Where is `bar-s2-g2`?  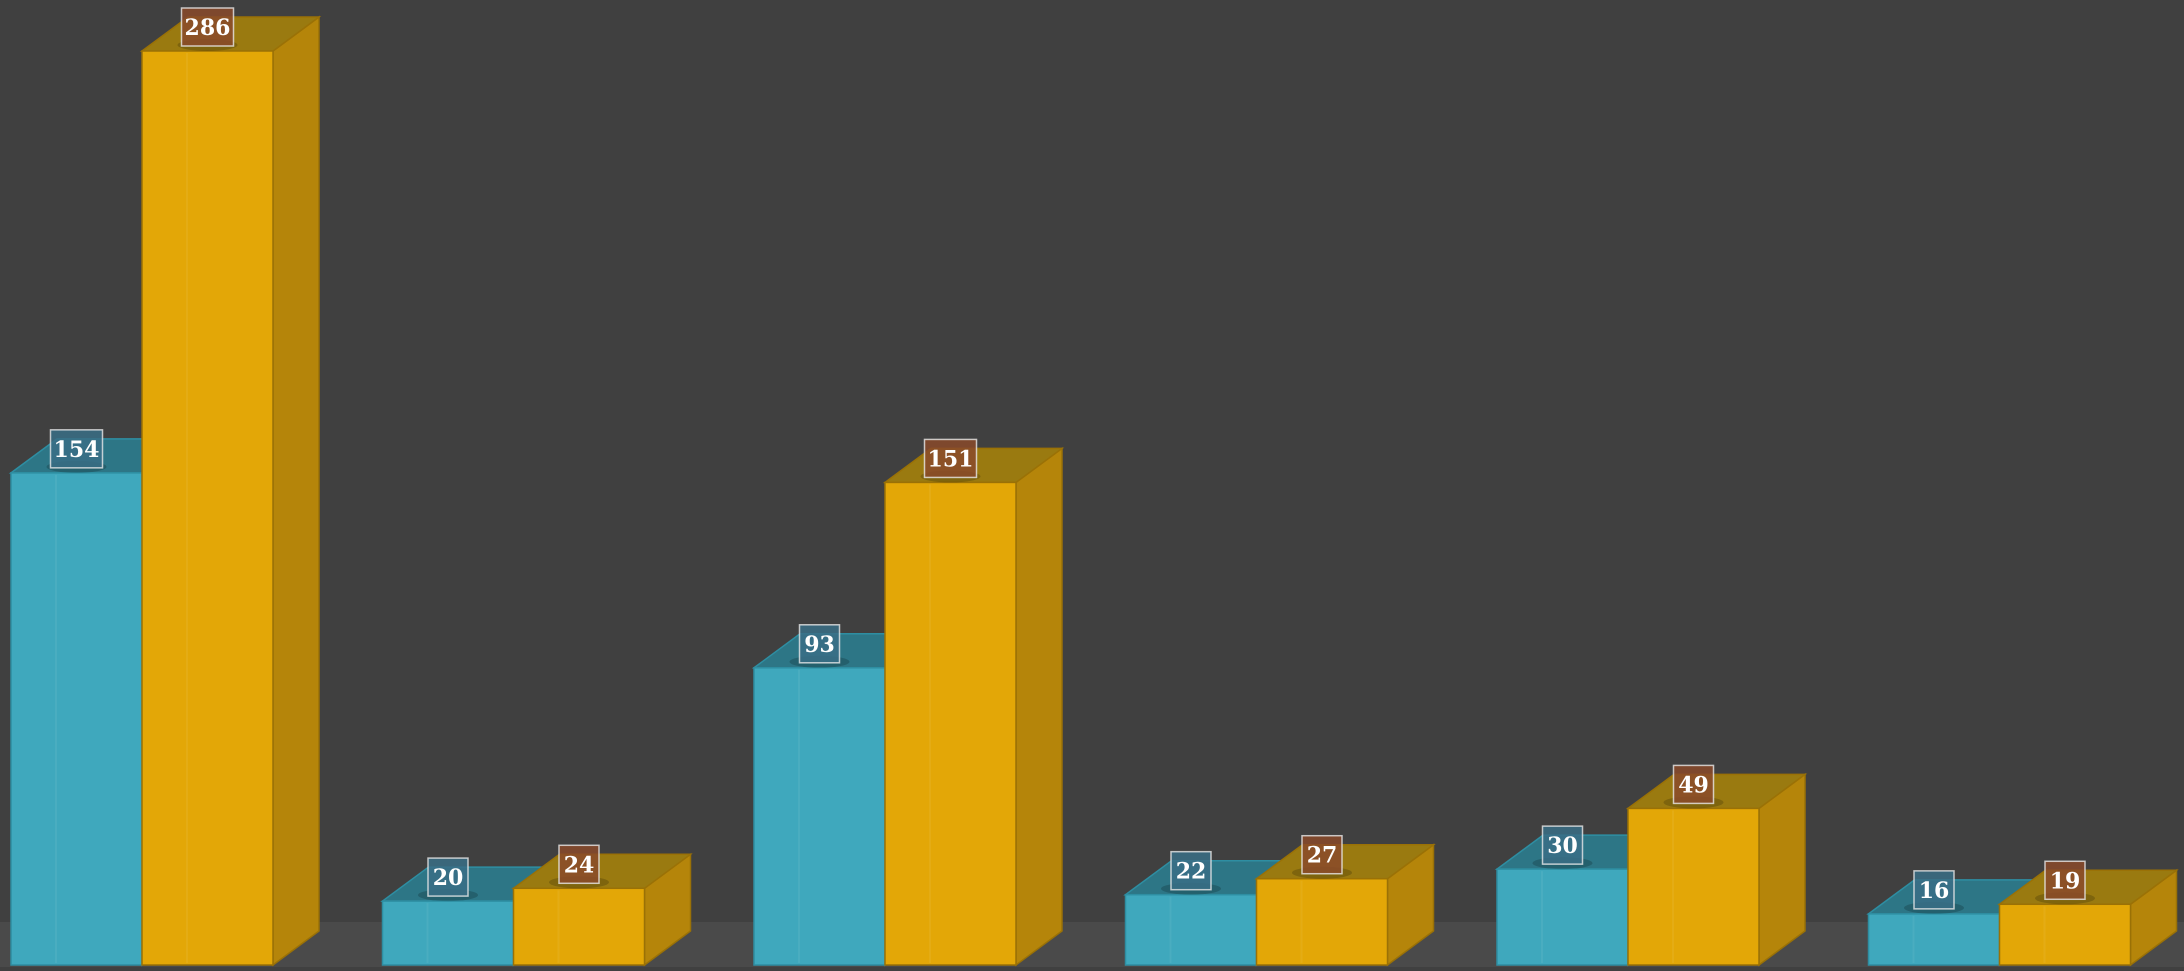
bar-s2-g2 is located at coordinates (602, 909).